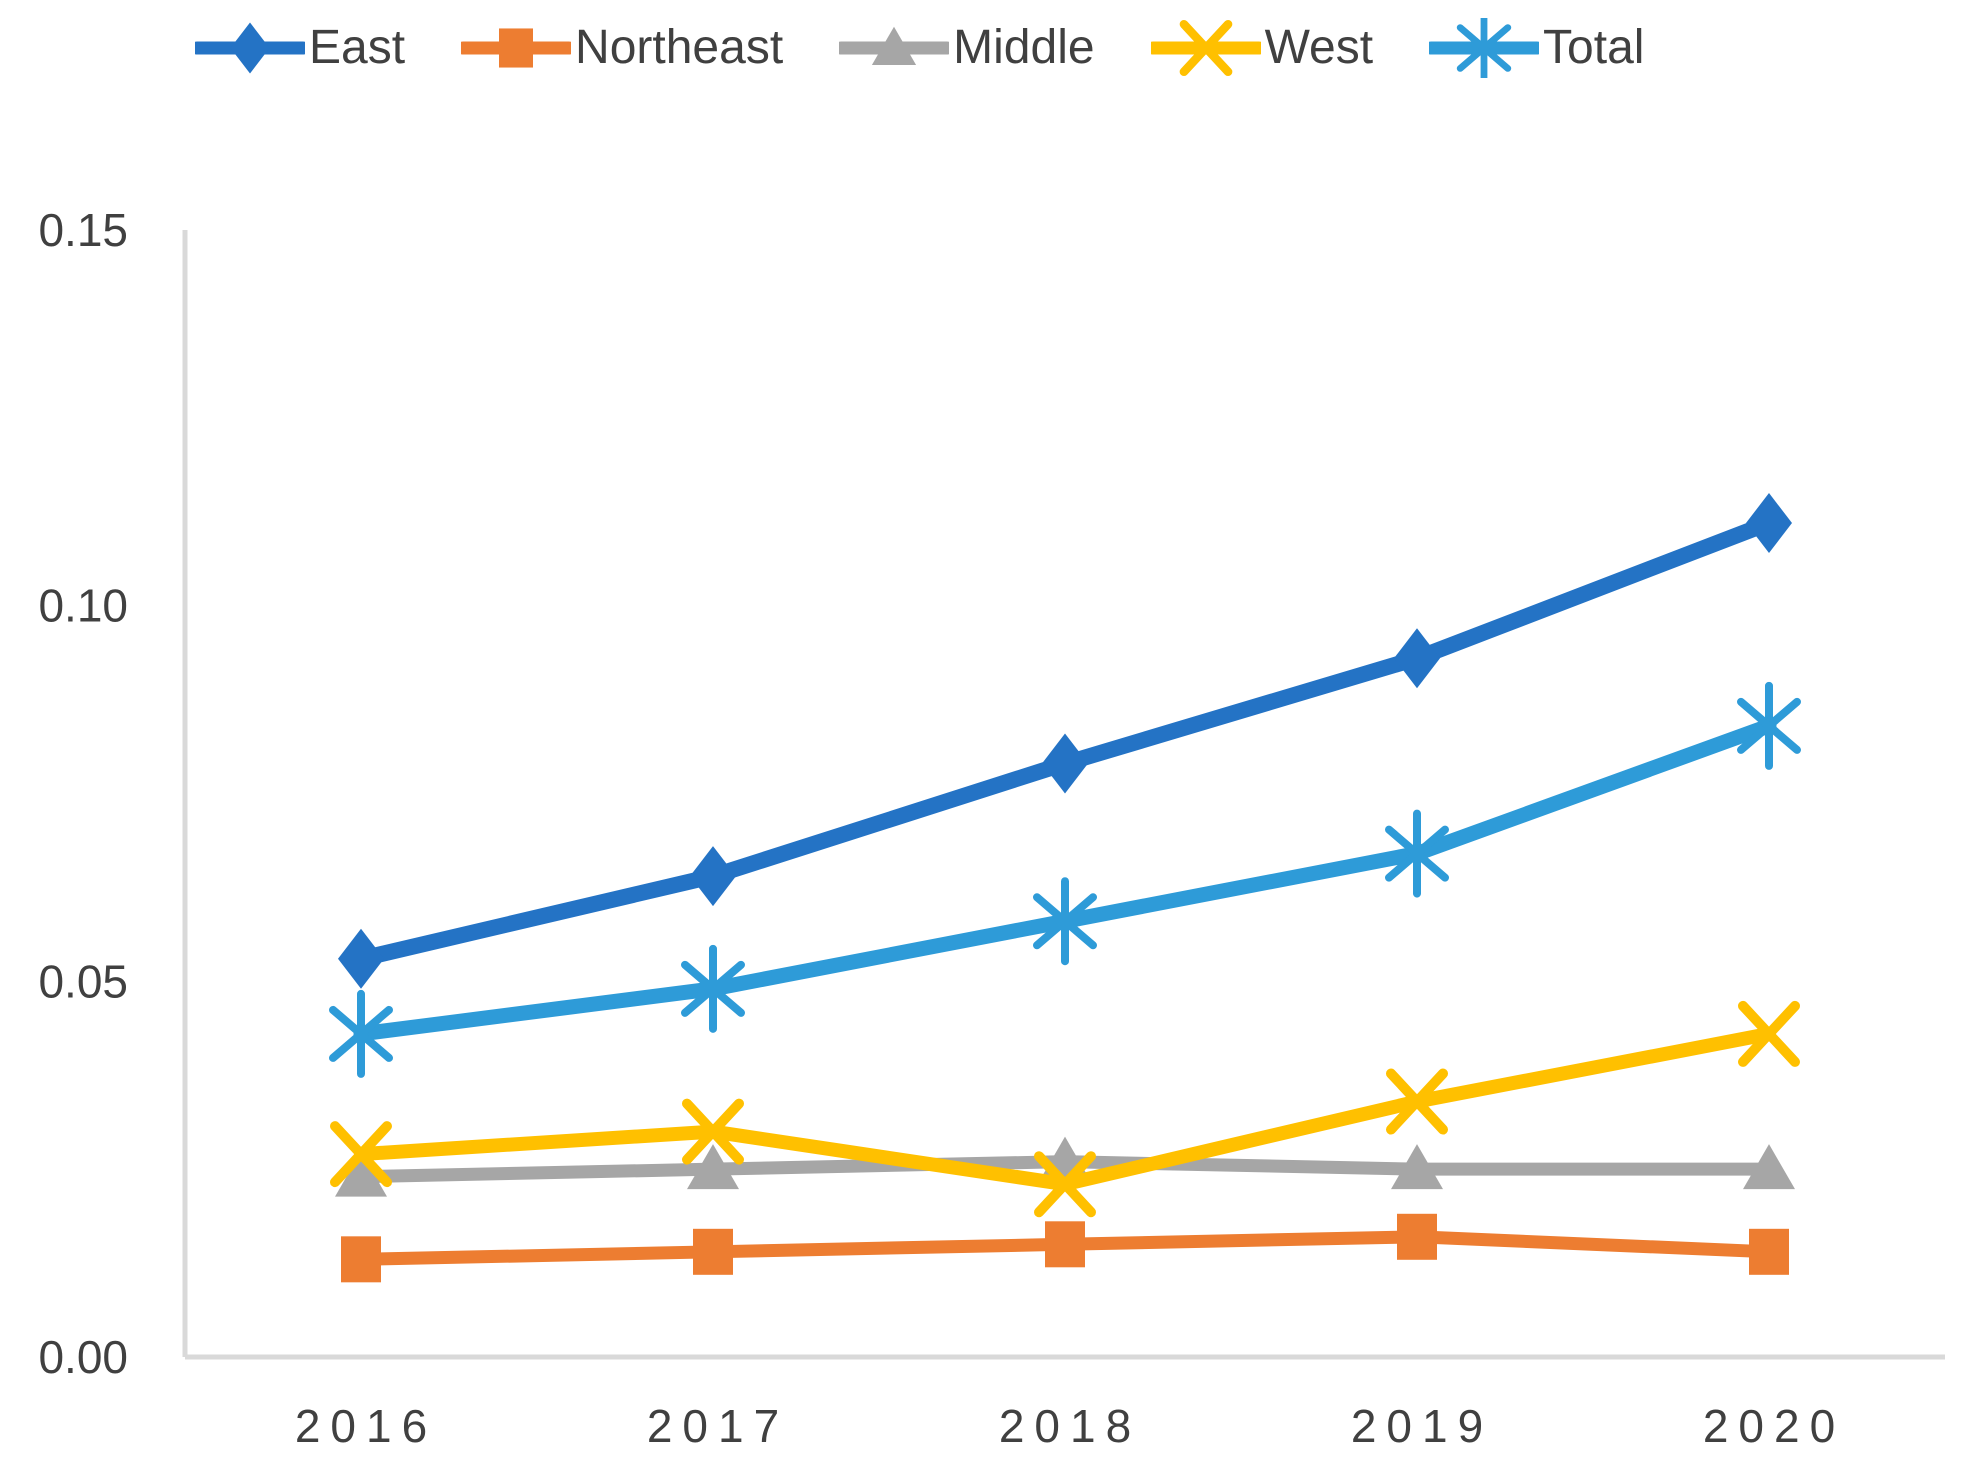 The image size is (1970, 1472). Describe the element at coordinates (1774, 1426) in the screenshot. I see `x-tick-label: 2020` at that location.